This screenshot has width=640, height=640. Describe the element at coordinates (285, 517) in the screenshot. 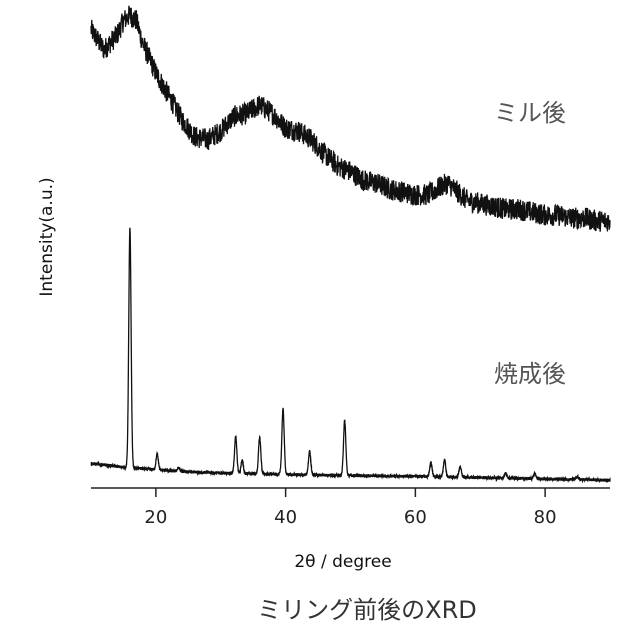

I see `x-tick-label-40: 40` at that location.